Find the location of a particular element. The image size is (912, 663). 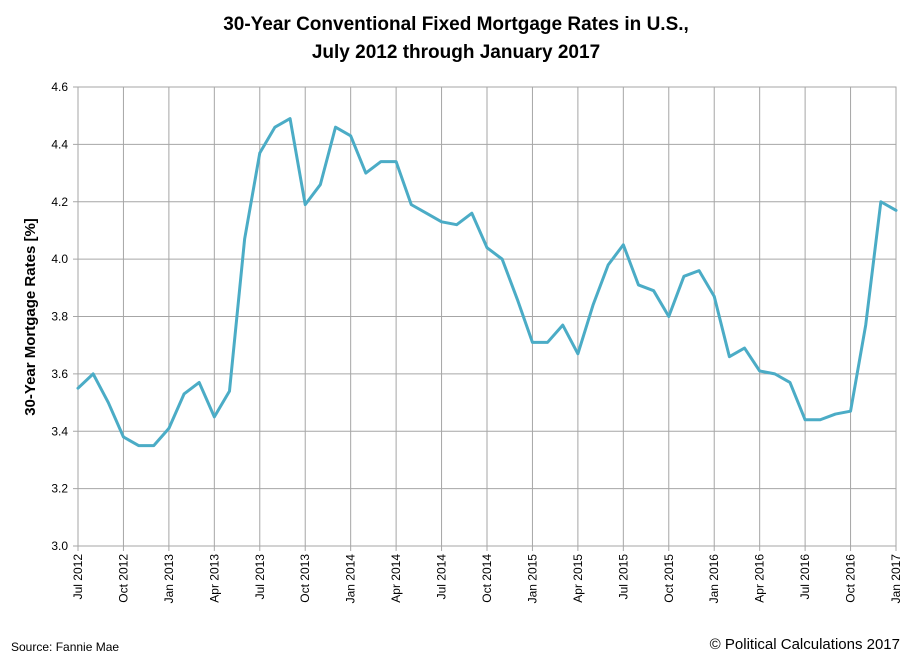

source-note: Source: Fannie Mae is located at coordinates (65, 647).